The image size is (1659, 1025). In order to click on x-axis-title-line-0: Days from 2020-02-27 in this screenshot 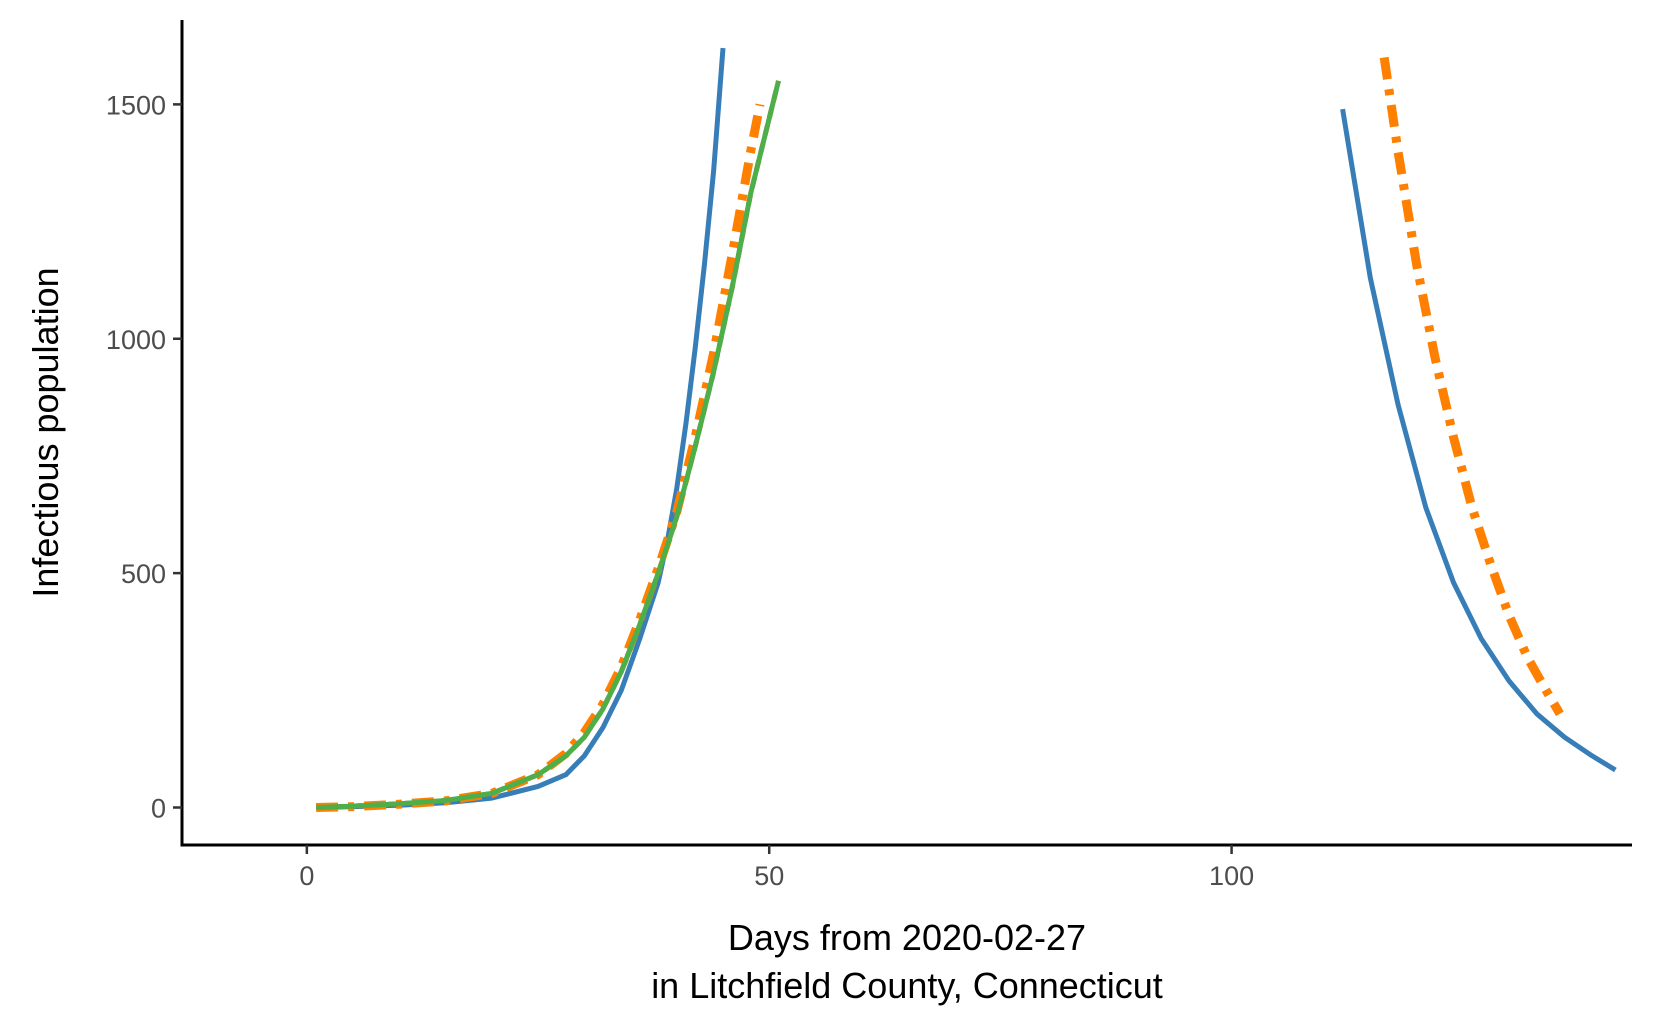, I will do `click(907, 937)`.